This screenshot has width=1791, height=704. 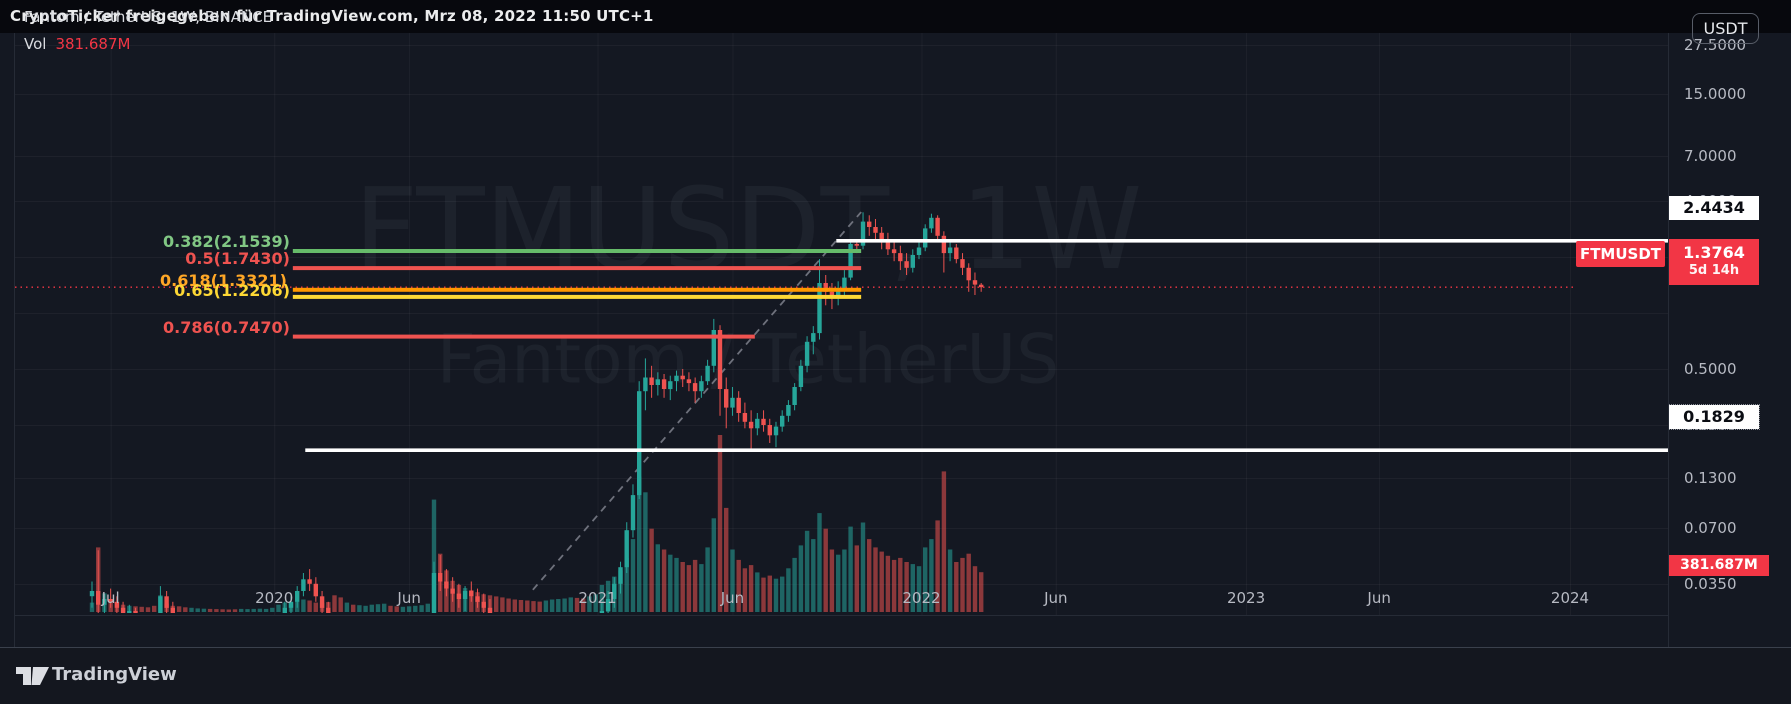 I want to click on watermark-name: Fantom / TetherUS, so click(x=748, y=360).